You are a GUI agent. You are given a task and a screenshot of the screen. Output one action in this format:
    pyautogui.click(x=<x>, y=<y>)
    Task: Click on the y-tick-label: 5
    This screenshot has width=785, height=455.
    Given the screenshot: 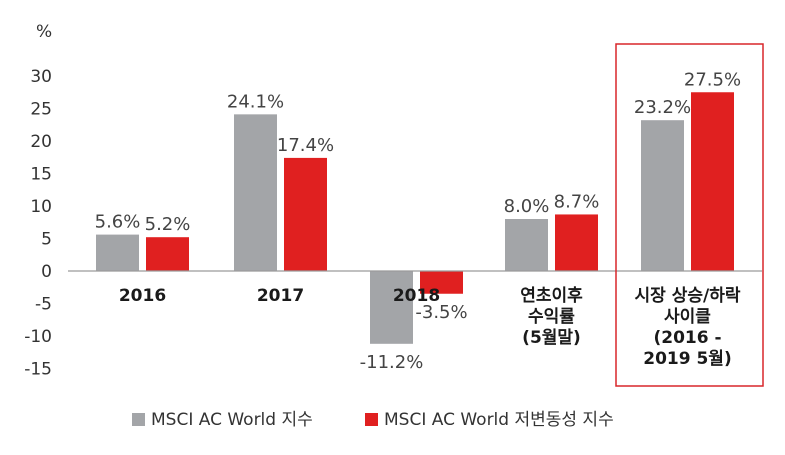 What is the action you would take?
    pyautogui.click(x=46, y=240)
    